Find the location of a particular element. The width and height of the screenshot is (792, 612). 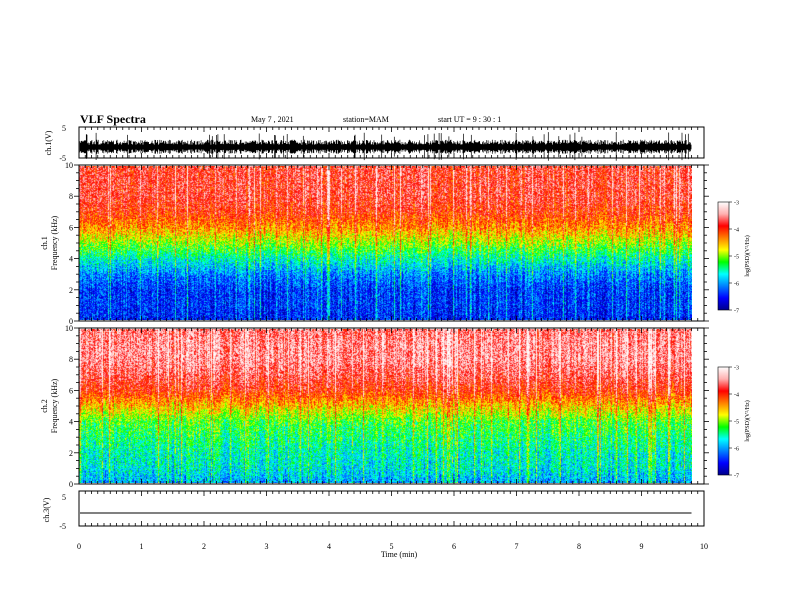

ch1-spec-ylabel-line2: Frequency (kHz) is located at coordinates (54, 242).